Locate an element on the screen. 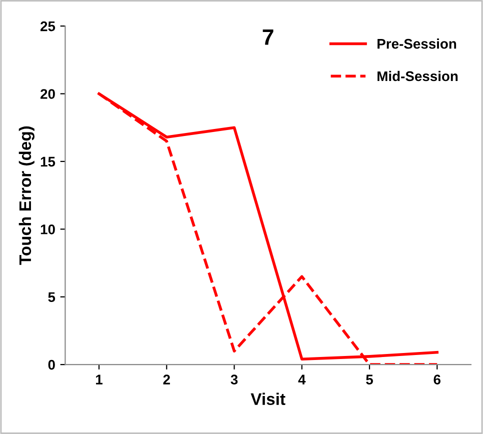 The image size is (483, 434). y-tick-label: 5 is located at coordinates (52, 297).